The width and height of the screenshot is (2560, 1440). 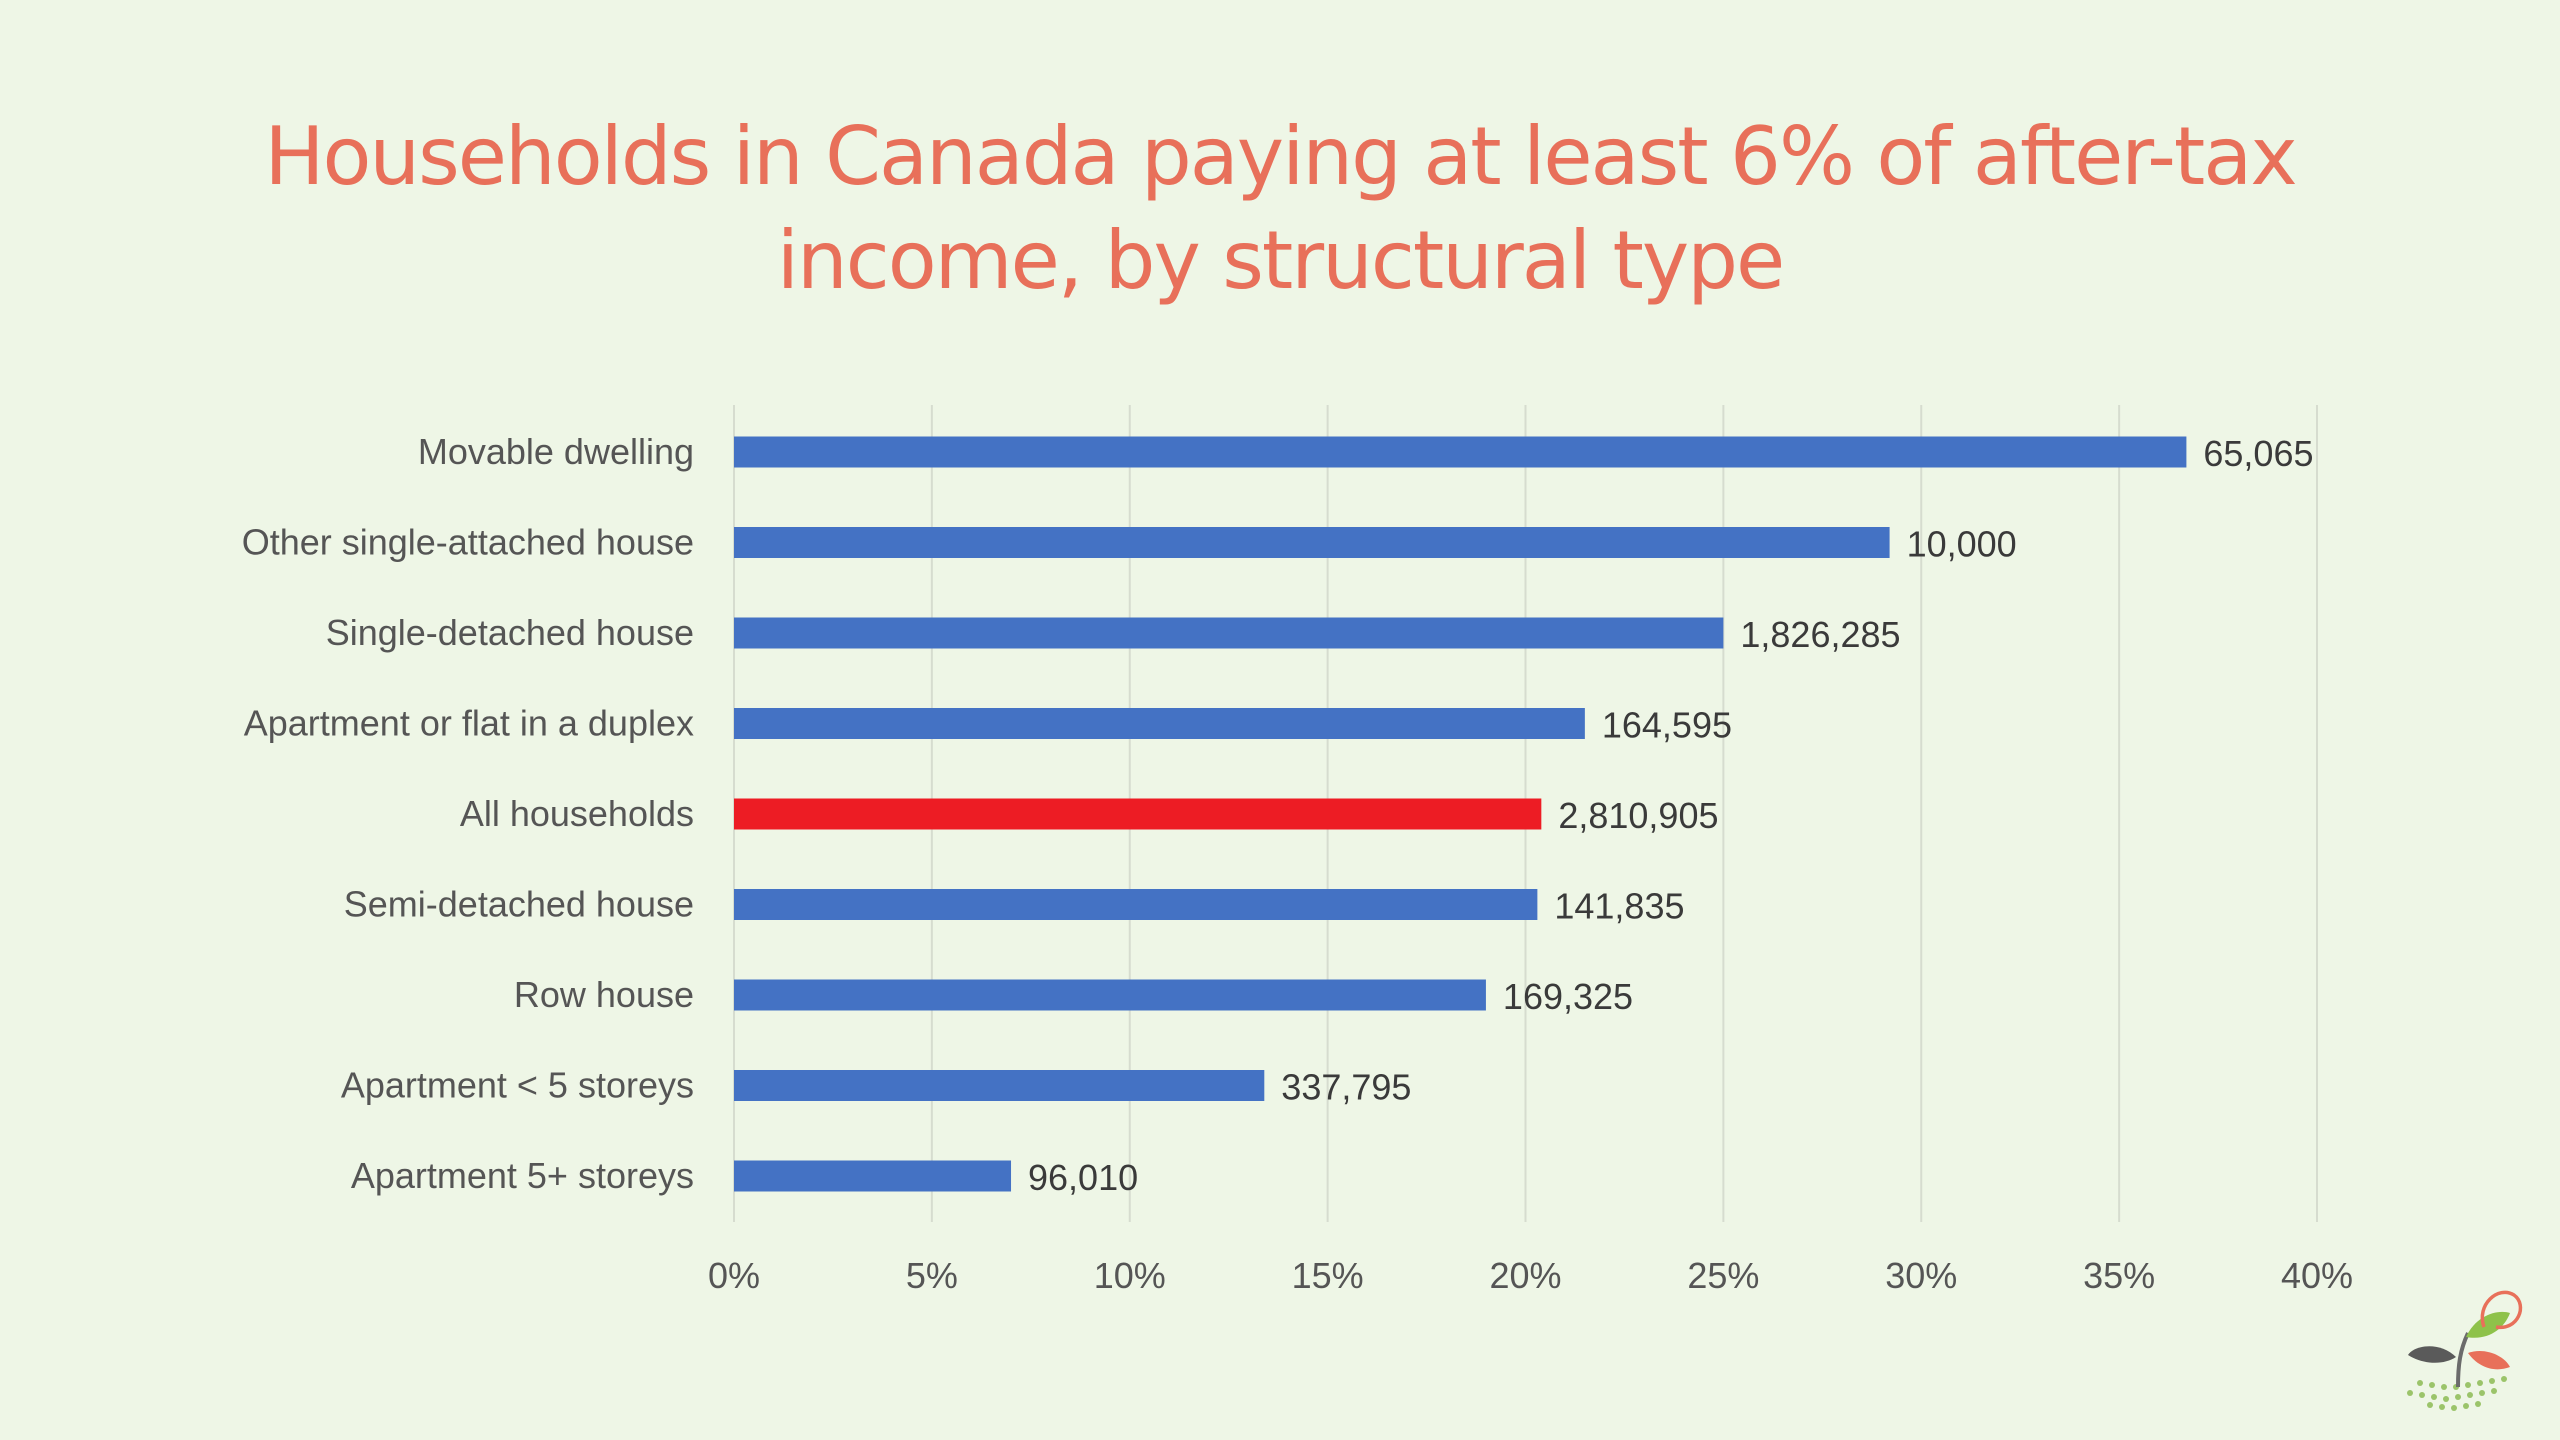 What do you see at coordinates (604, 994) in the screenshot?
I see `category-label: Row house` at bounding box center [604, 994].